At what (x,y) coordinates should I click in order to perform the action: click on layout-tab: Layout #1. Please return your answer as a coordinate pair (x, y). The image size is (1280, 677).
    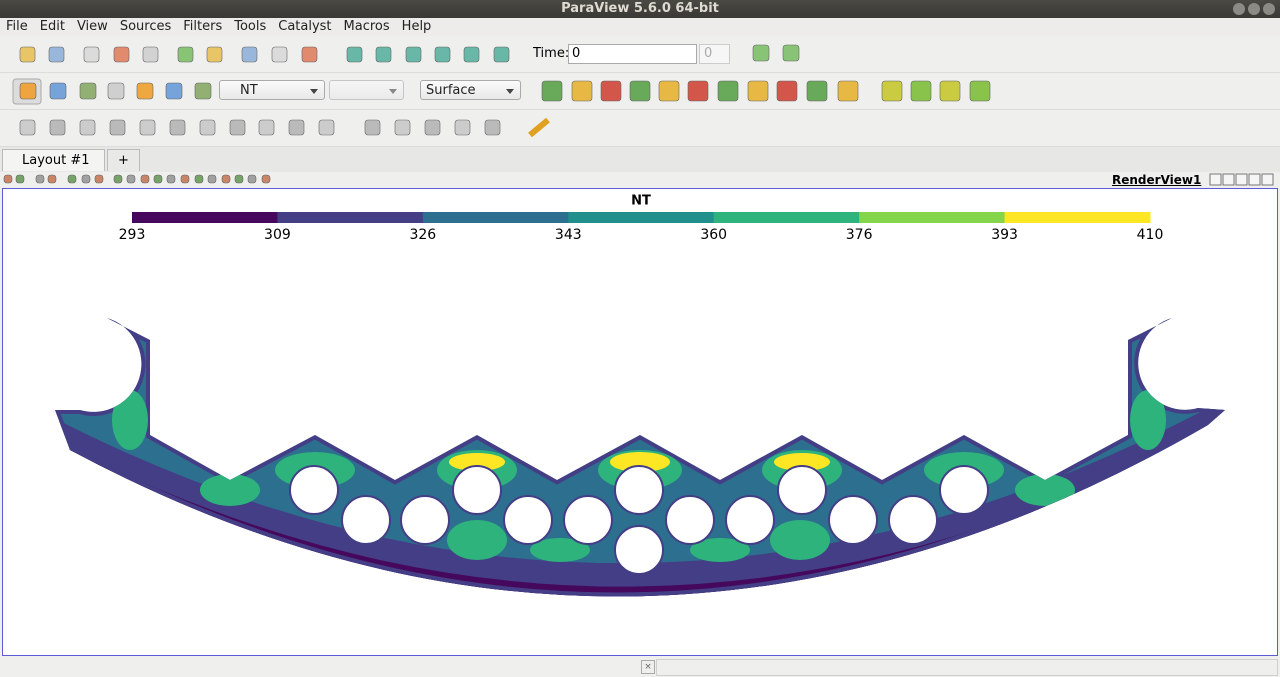
    Looking at the image, I should click on (53, 160).